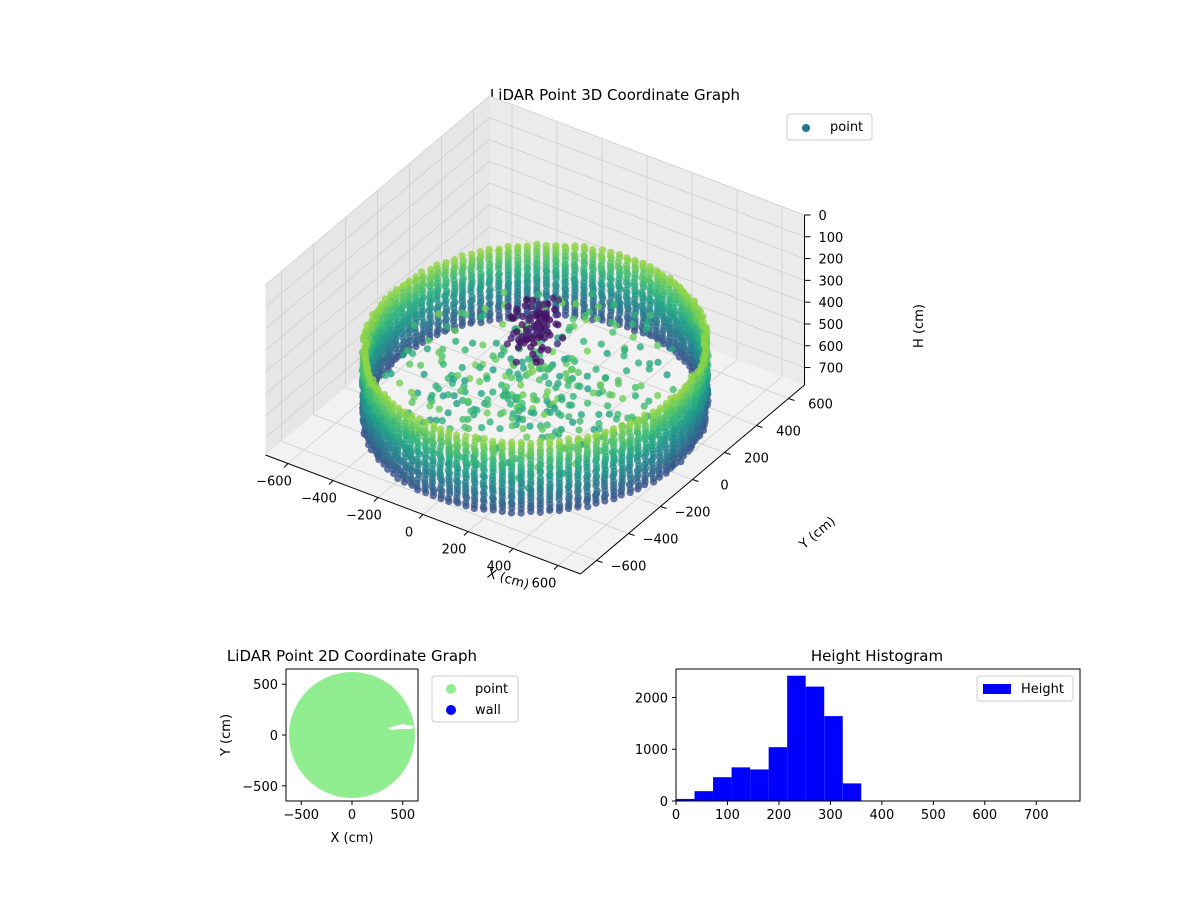  What do you see at coordinates (1036, 815) in the screenshot?
I see `x-tick-label: 700` at bounding box center [1036, 815].